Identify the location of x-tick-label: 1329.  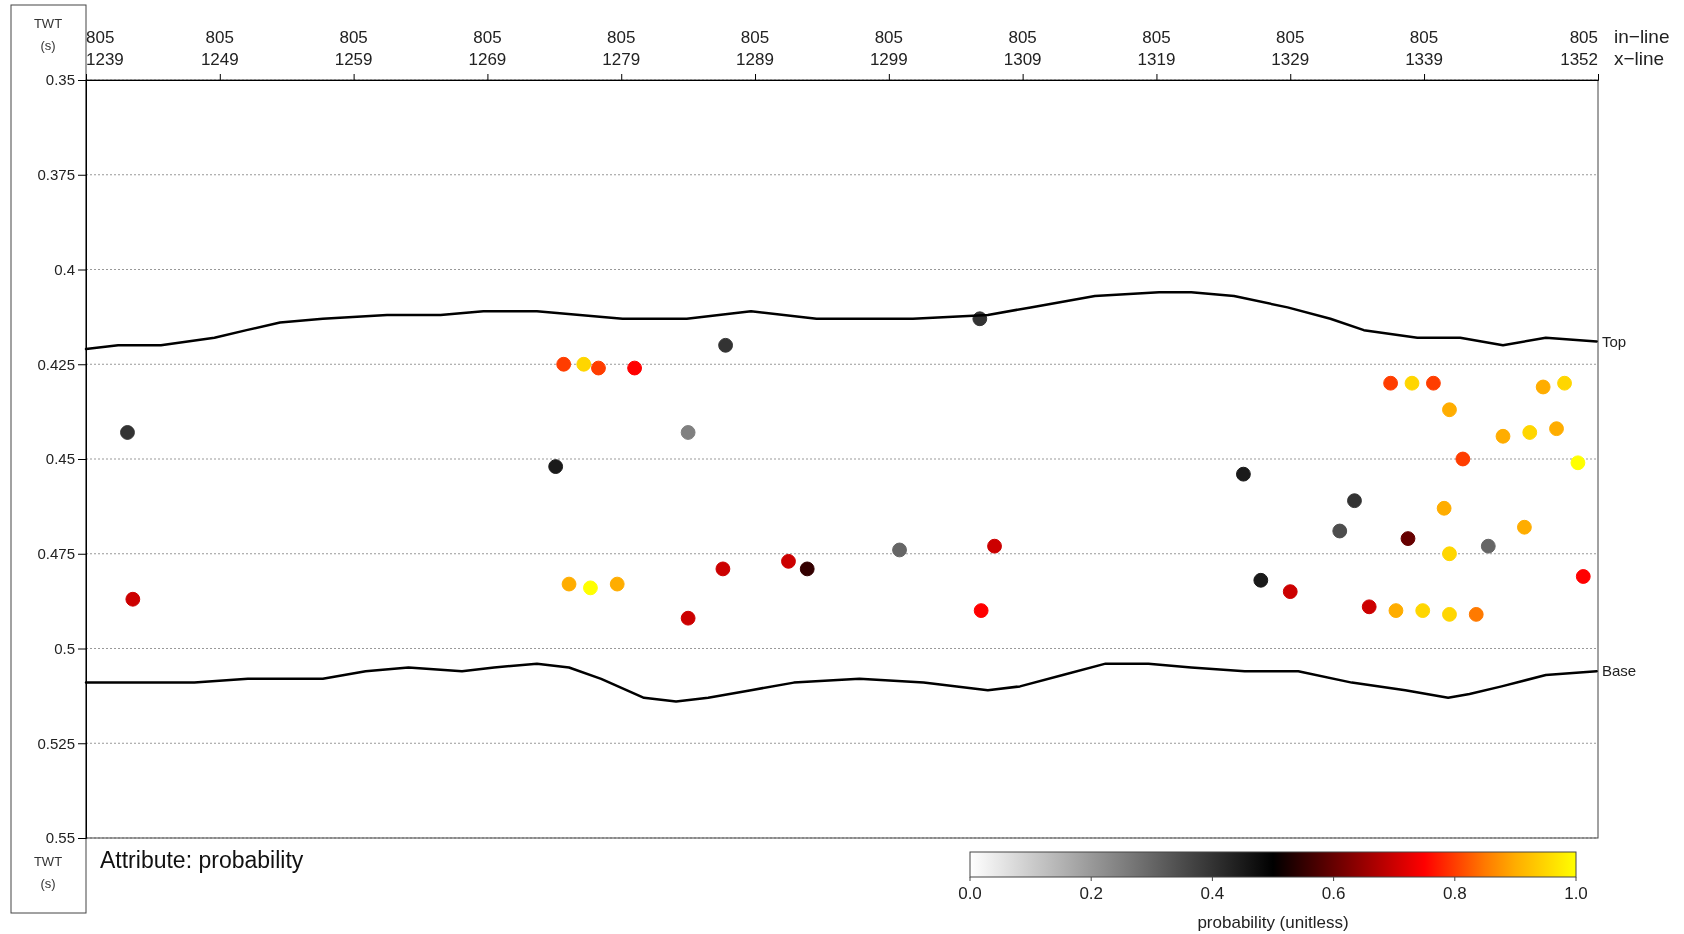
(1290, 59).